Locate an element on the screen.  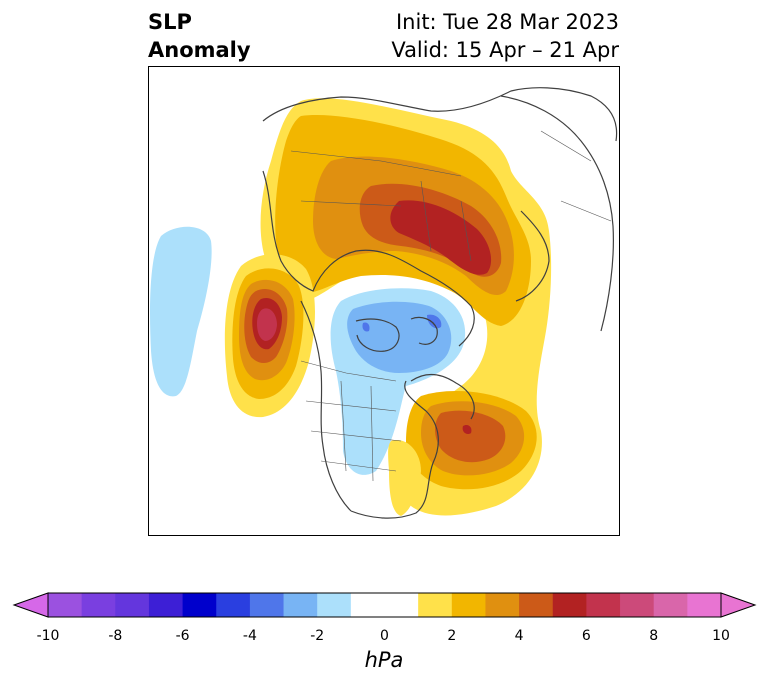
positive-anomaly-north-pacific is located at coordinates (269, 336).